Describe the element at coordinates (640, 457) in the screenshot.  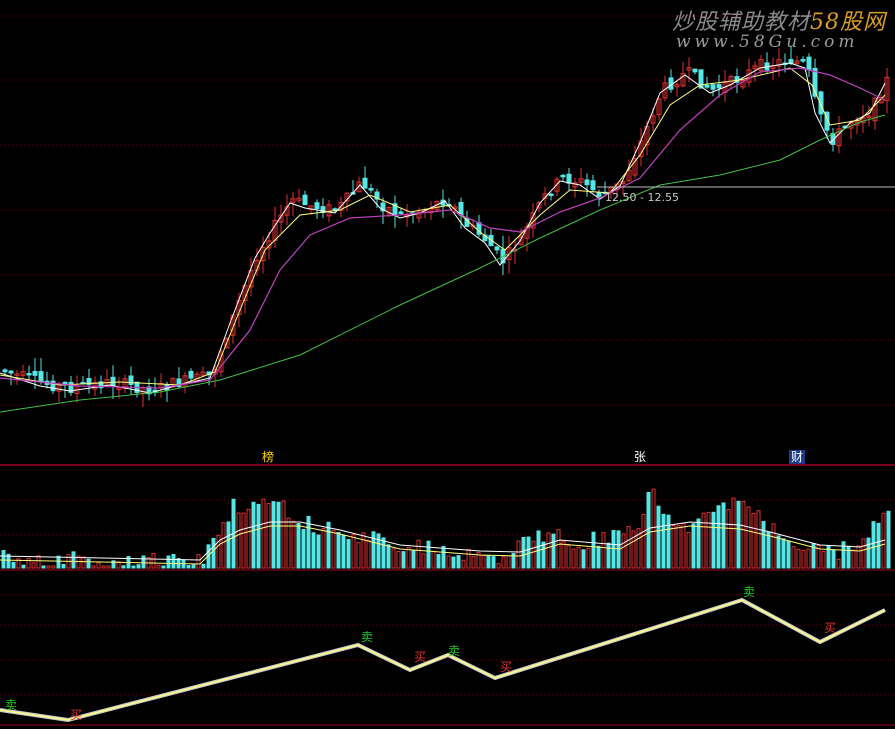
I see `event-tag-limit-up: 张` at that location.